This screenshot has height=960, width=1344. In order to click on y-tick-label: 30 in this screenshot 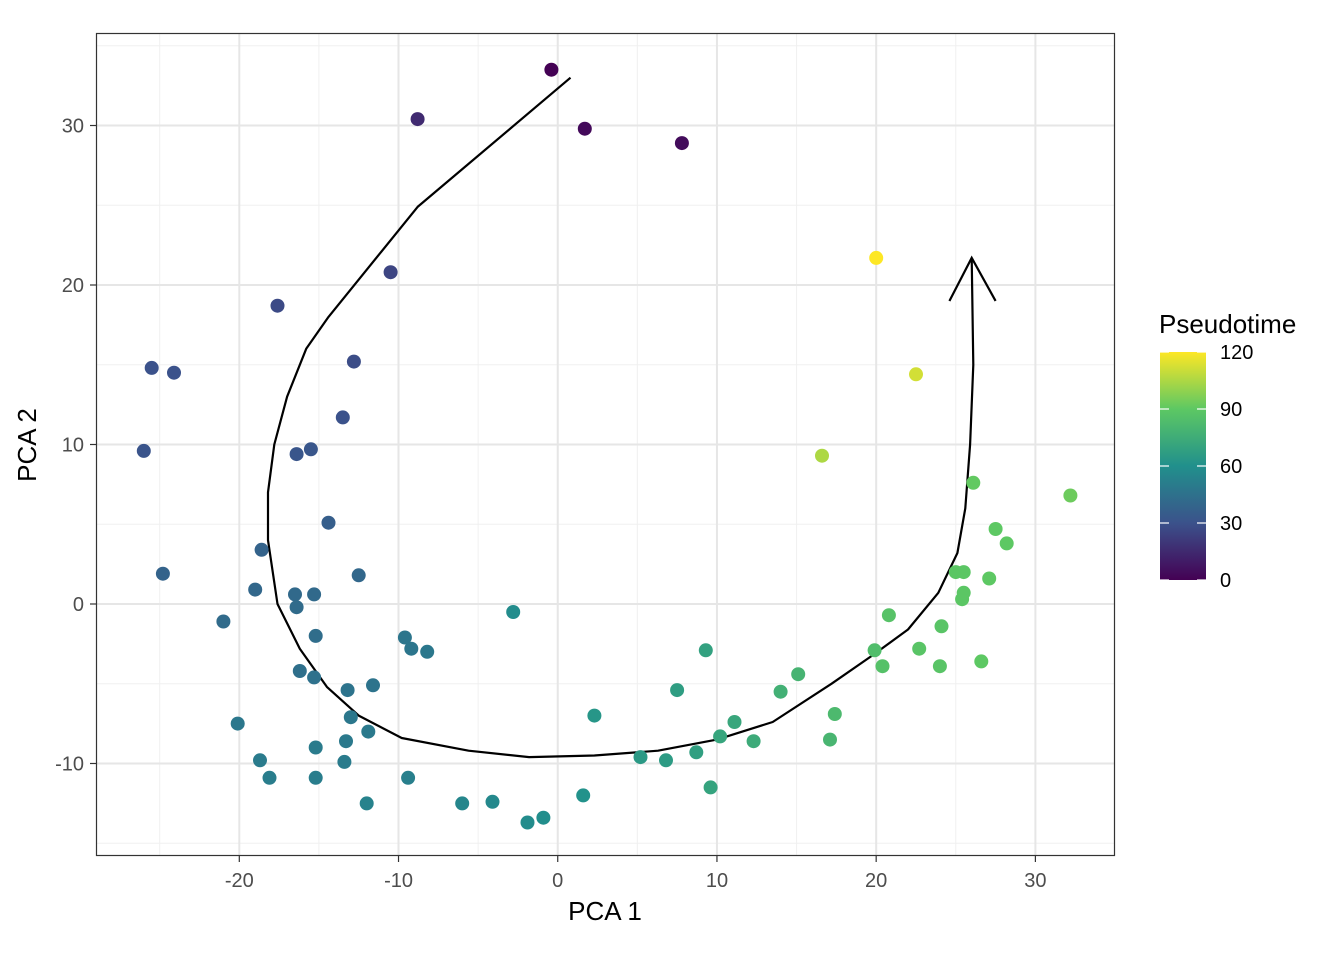, I will do `click(73, 127)`.